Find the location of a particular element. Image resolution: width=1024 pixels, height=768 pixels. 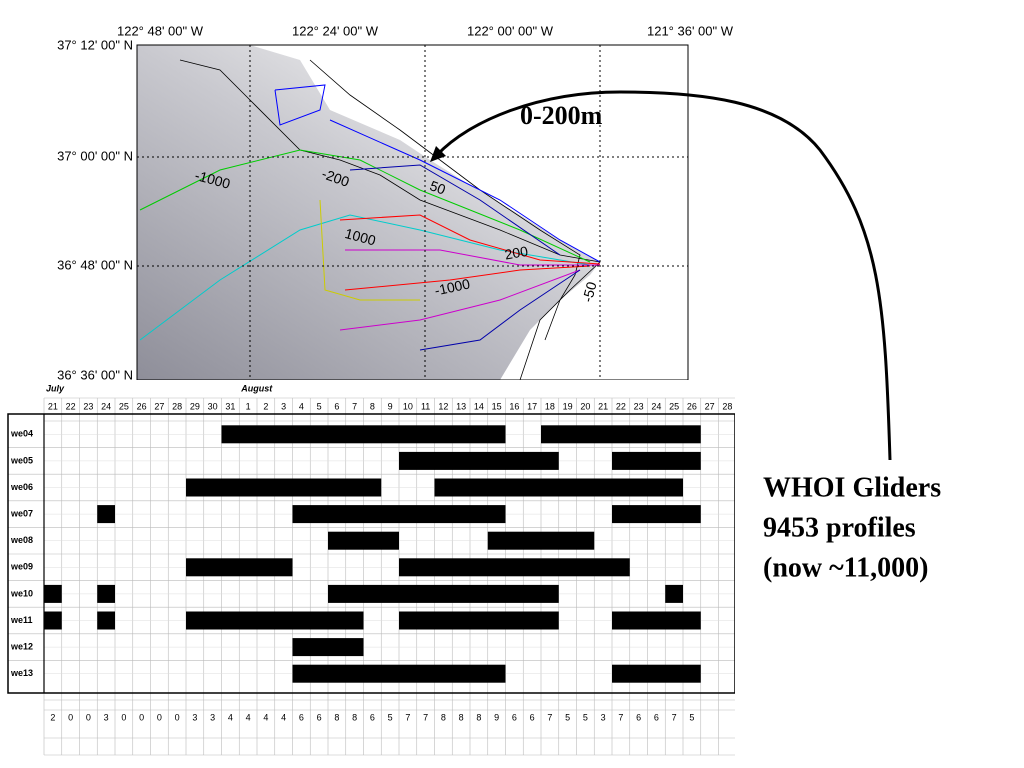

lat-label: 37° 12' 00" N is located at coordinates (95, 44).